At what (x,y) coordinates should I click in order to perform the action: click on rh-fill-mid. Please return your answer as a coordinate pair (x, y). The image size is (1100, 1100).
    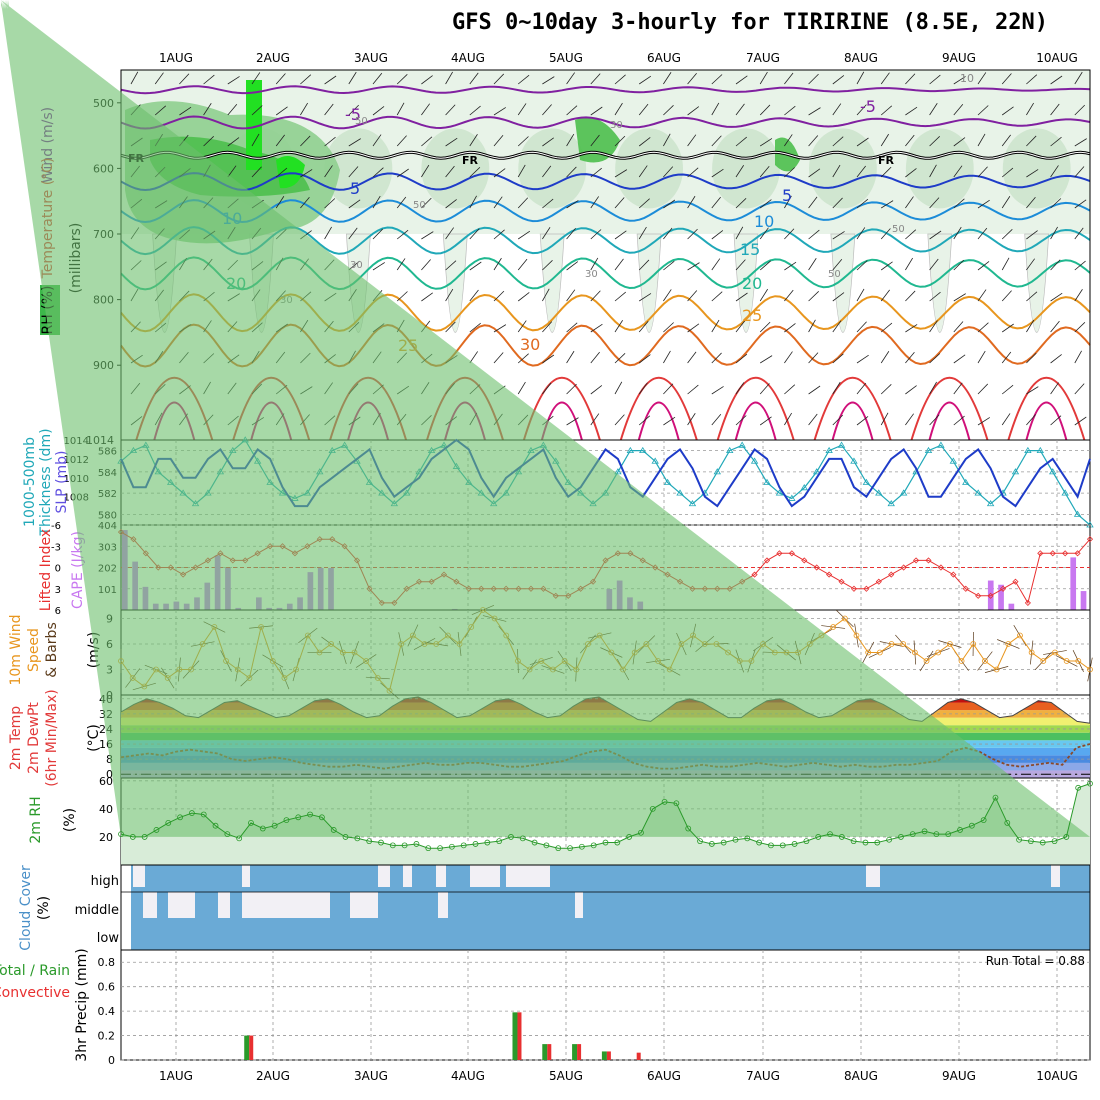
    Looking at the image, I should click on (358, 168).